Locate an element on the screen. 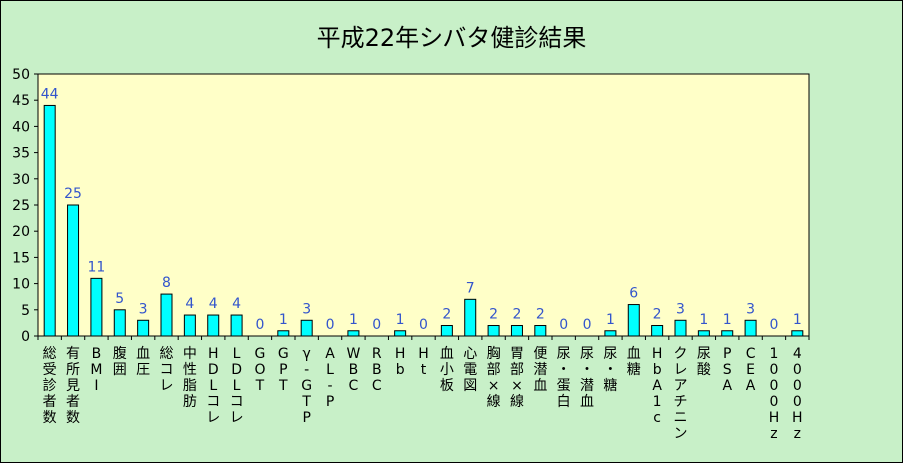 This screenshot has width=903, height=463. chart-title: 平成22年シバタ健診結果 is located at coordinates (451, 38).